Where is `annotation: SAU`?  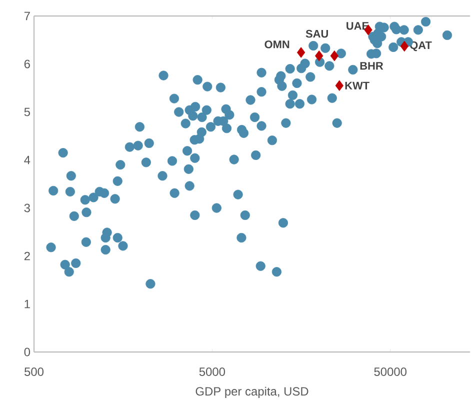 annotation: SAU is located at coordinates (317, 34).